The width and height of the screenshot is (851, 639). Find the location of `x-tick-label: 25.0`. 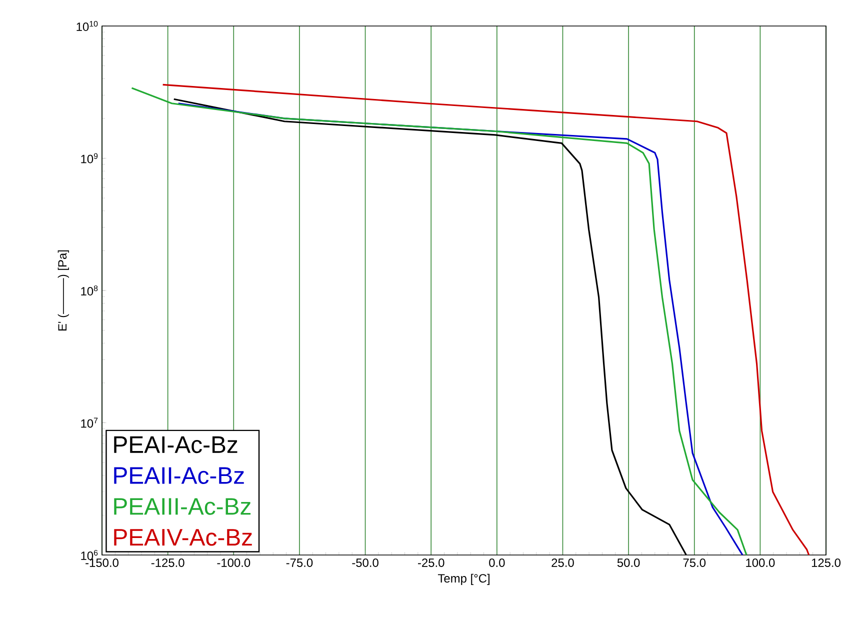

x-tick-label: 25.0 is located at coordinates (563, 562).